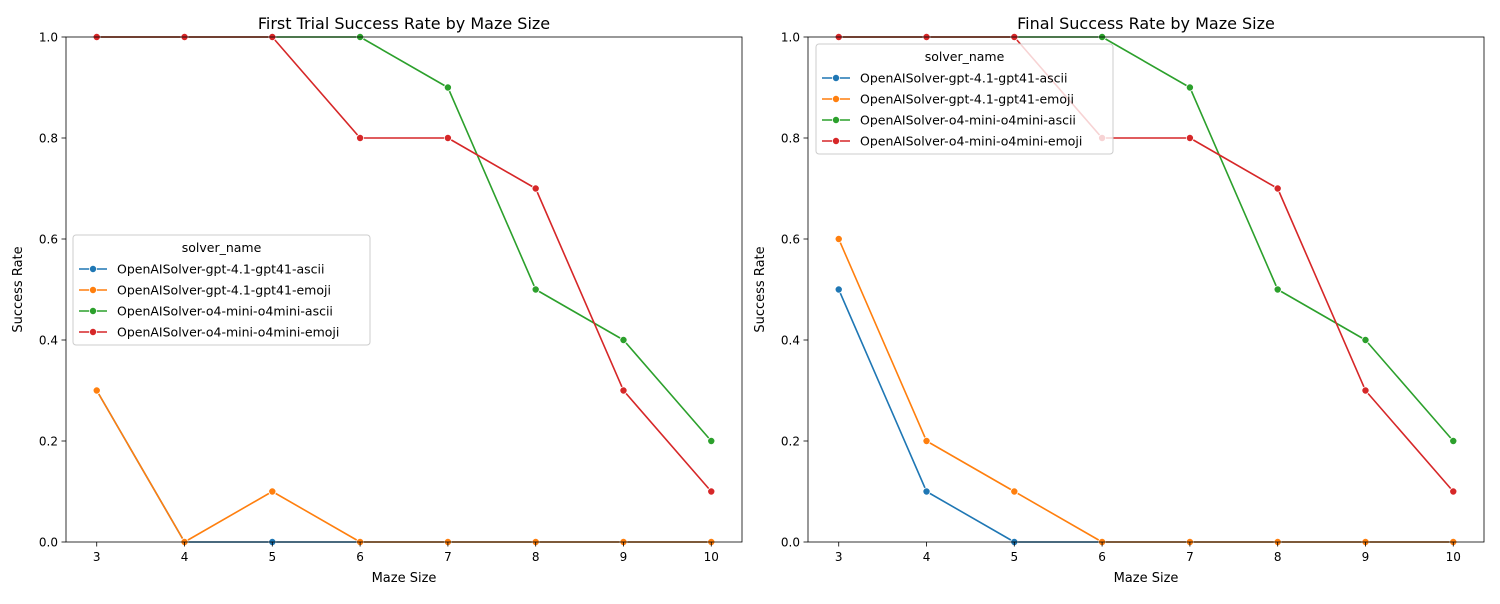 The height and width of the screenshot is (604, 1500). Describe the element at coordinates (1146, 23) in the screenshot. I see `chart-title: Final Success Rate by Maze Size` at that location.